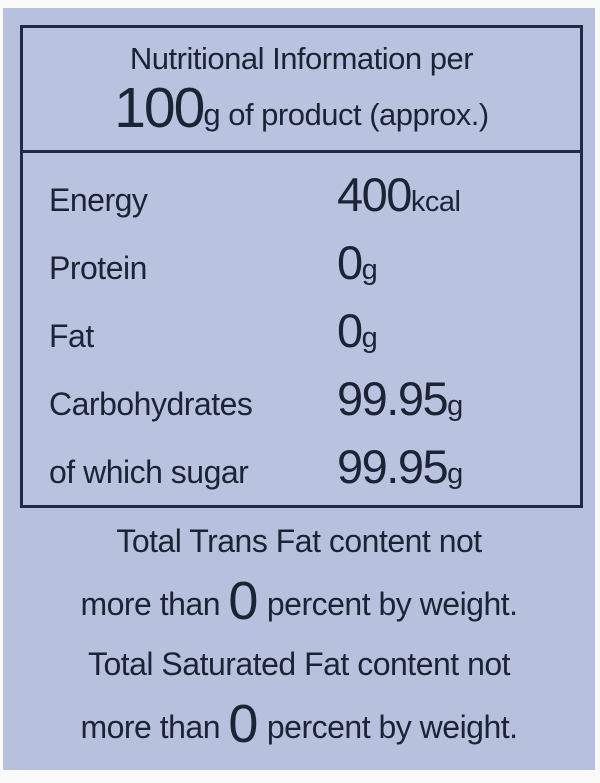  I want to click on table-row-fat: Fat 0g, so click(305, 337).